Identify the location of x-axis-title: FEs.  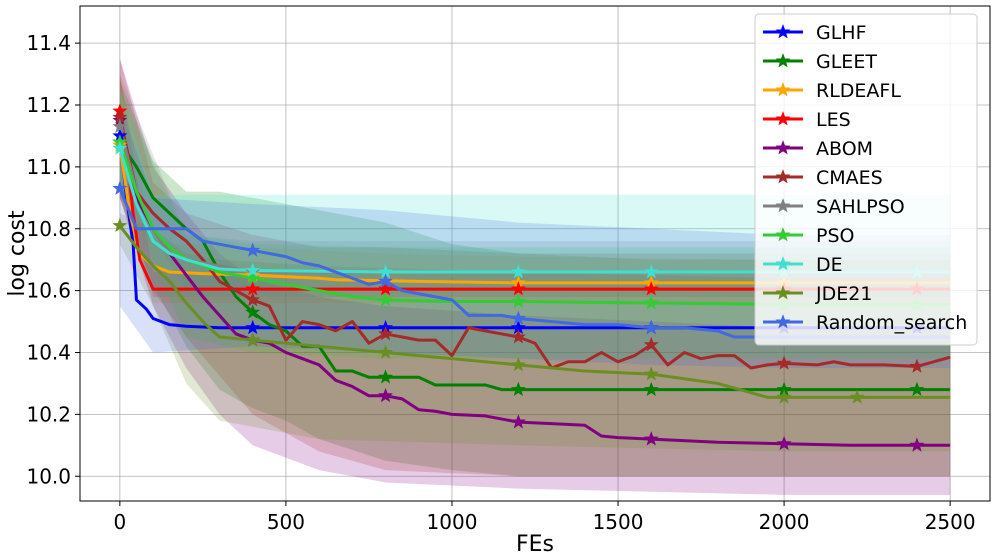
(535, 544).